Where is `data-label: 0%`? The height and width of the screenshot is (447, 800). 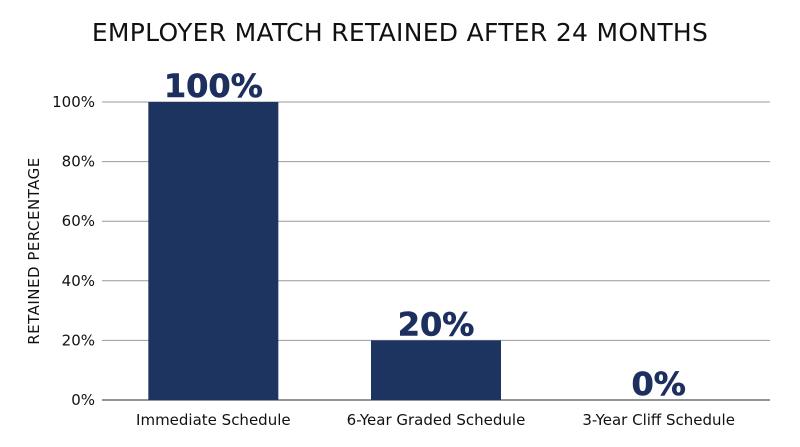
data-label: 0% is located at coordinates (659, 384).